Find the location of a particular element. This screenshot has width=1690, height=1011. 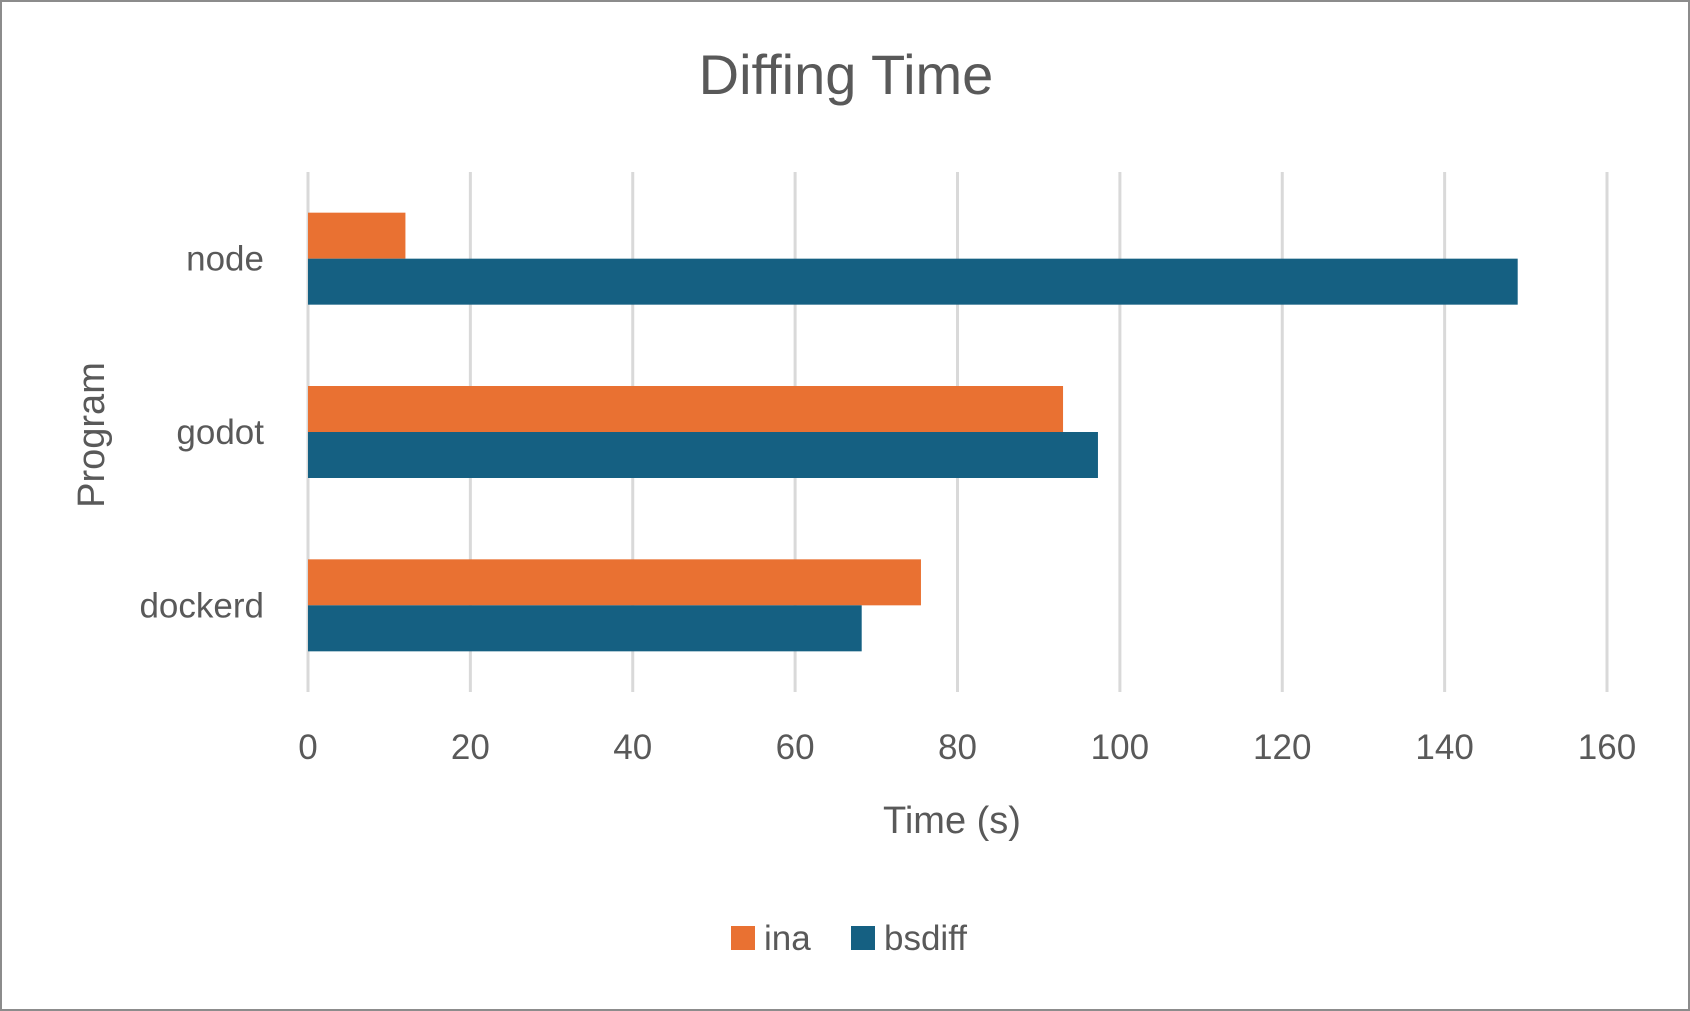

x-tick-label-80: 80 is located at coordinates (957, 747).